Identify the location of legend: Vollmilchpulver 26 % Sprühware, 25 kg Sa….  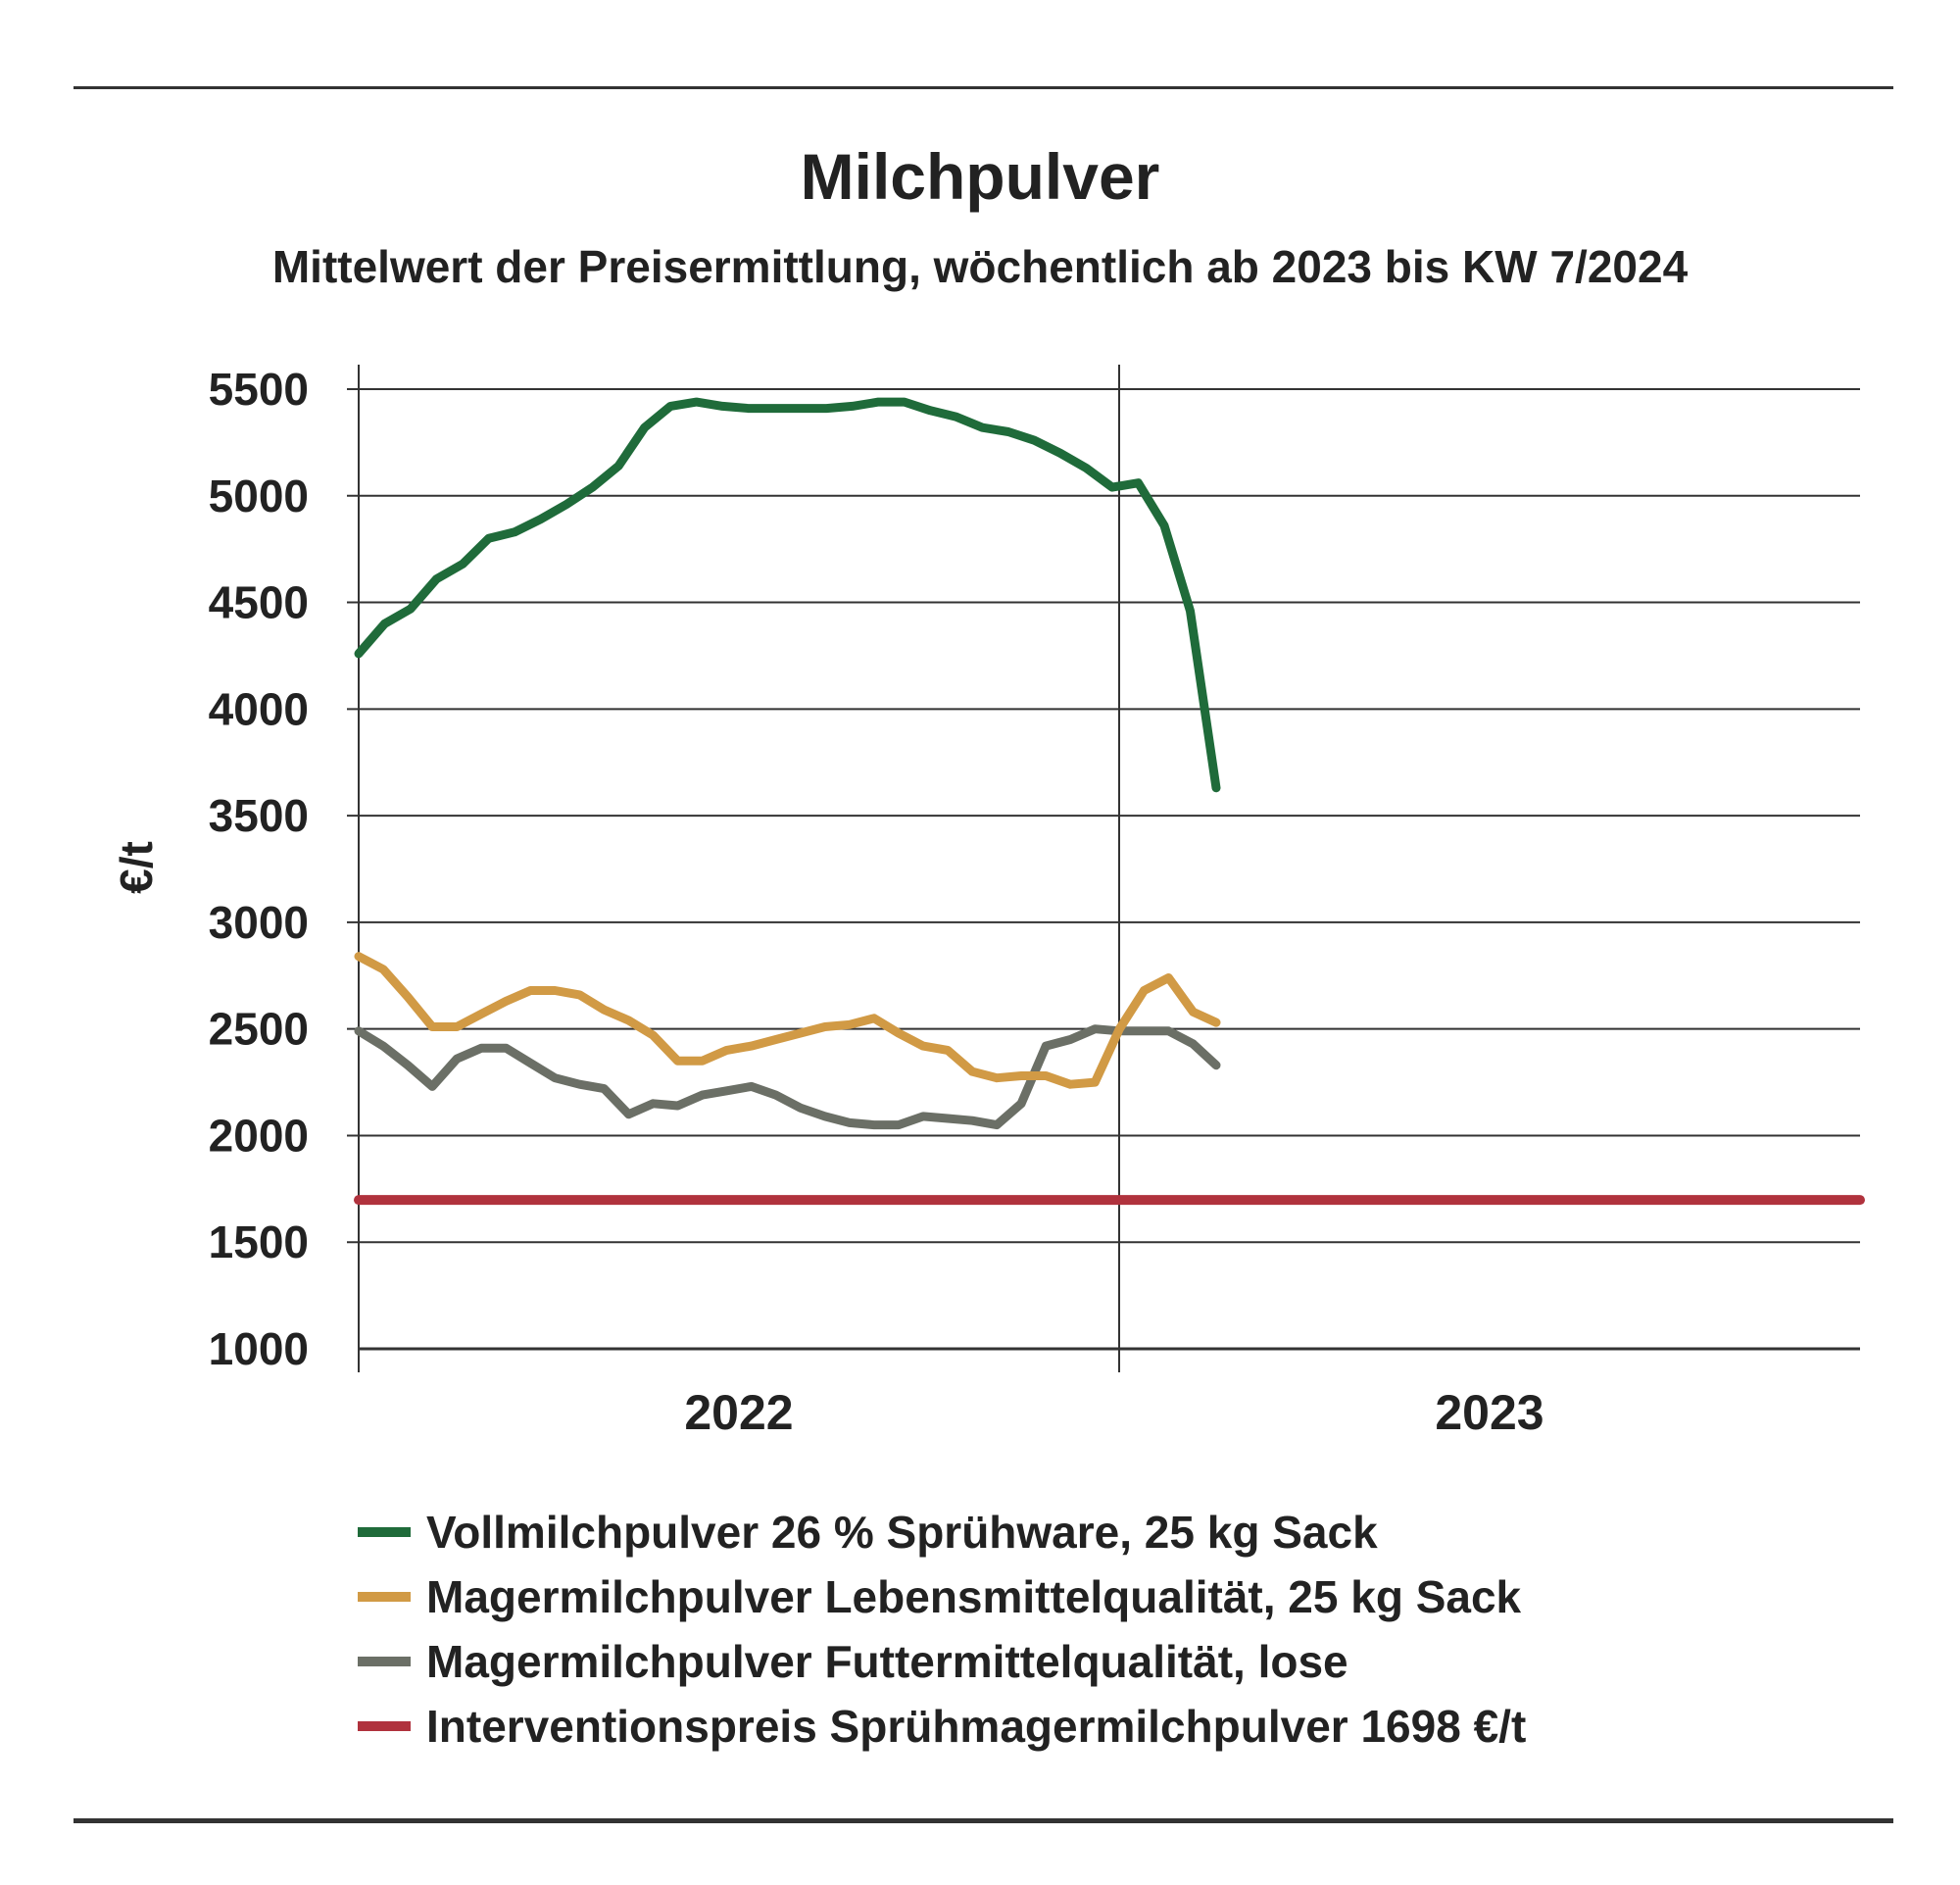
(942, 1629).